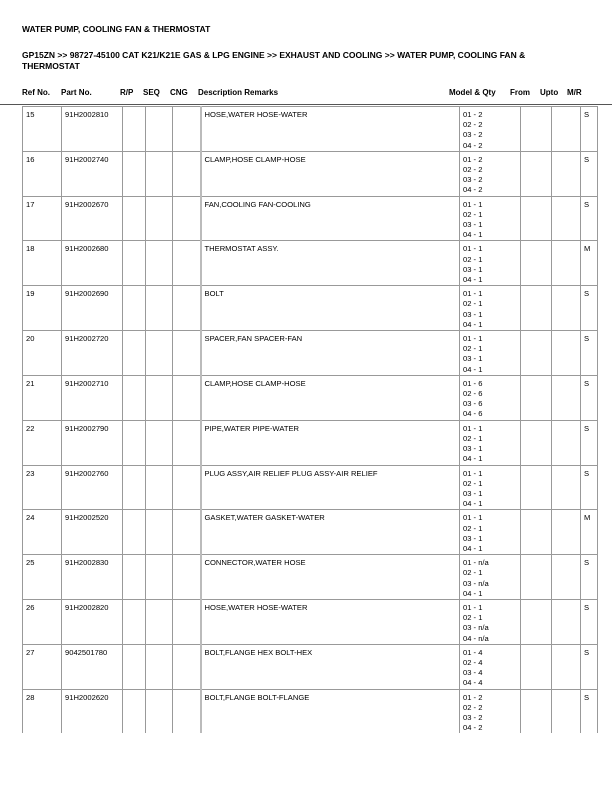 This screenshot has height=792, width=612. Describe the element at coordinates (92, 353) in the screenshot. I see `part-no: 91H2002720` at that location.